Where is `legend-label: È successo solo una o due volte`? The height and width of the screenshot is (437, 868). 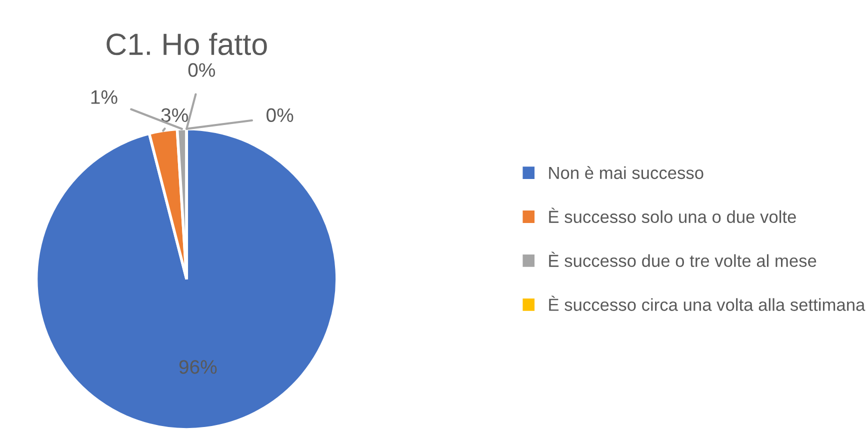
legend-label: È successo solo una o due volte is located at coordinates (672, 216).